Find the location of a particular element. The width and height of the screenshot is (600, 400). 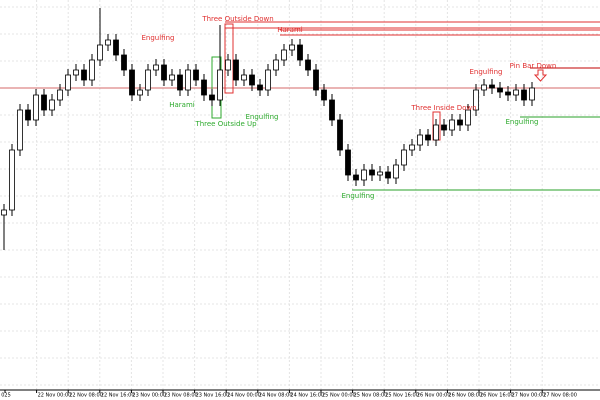

pattern-box is located at coordinates (229, 58).